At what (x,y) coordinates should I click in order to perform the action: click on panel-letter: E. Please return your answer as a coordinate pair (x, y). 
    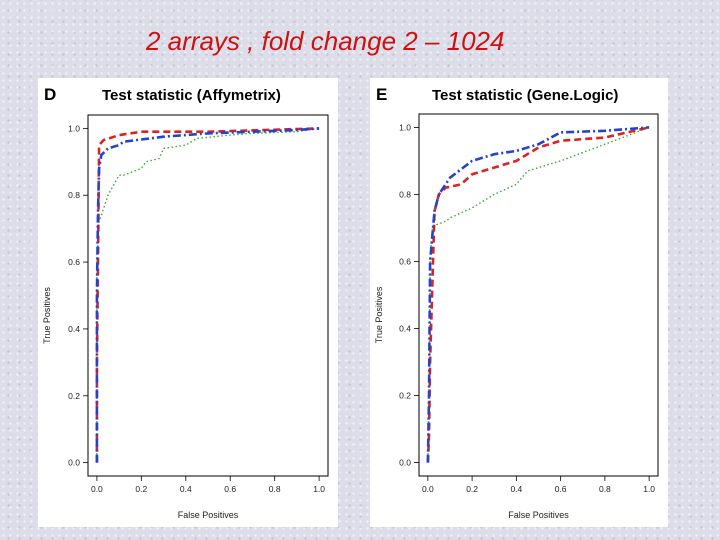
    Looking at the image, I should click on (381, 94).